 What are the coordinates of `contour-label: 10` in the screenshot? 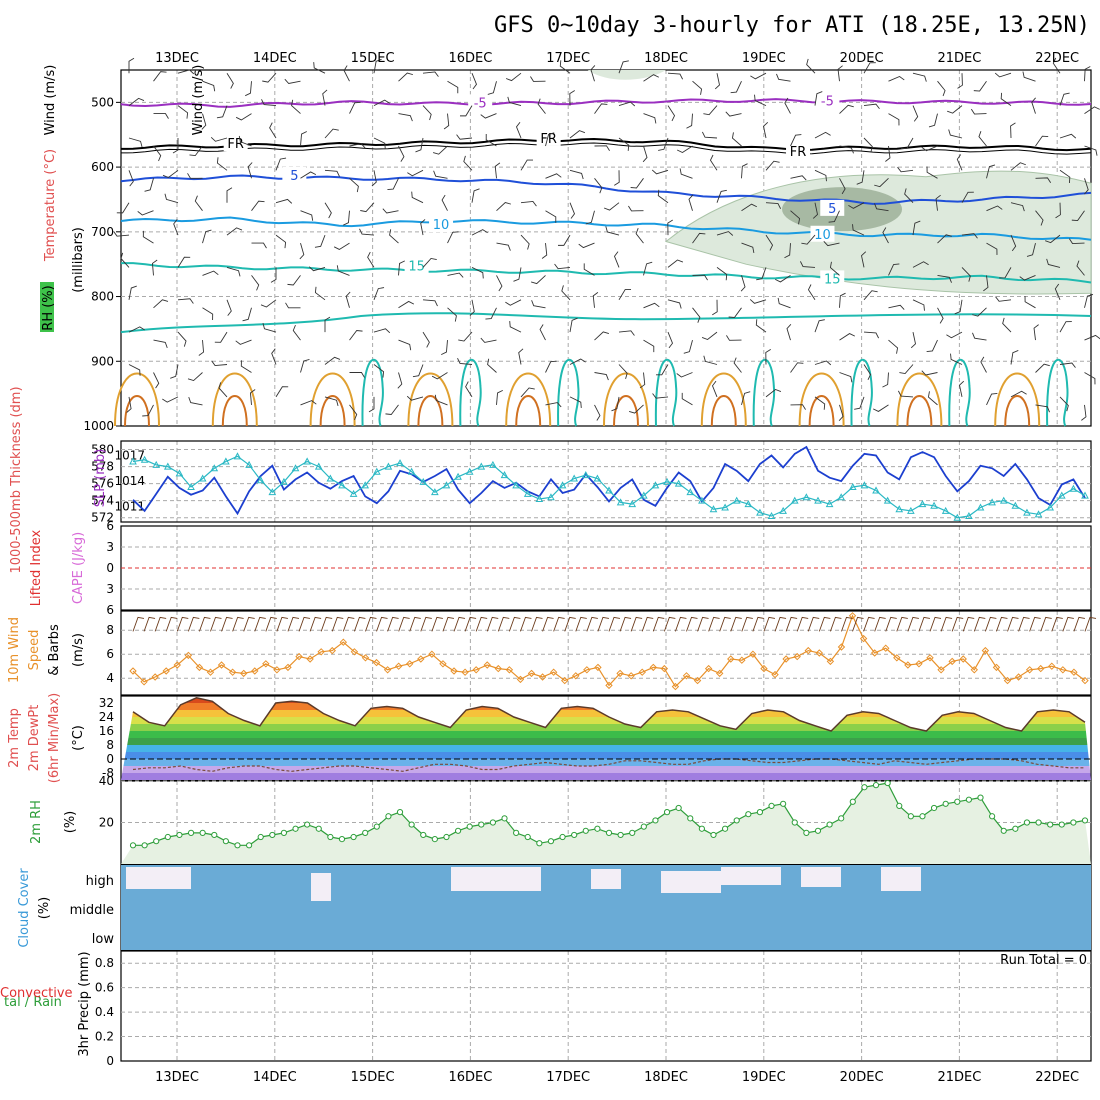 It's located at (822, 235).